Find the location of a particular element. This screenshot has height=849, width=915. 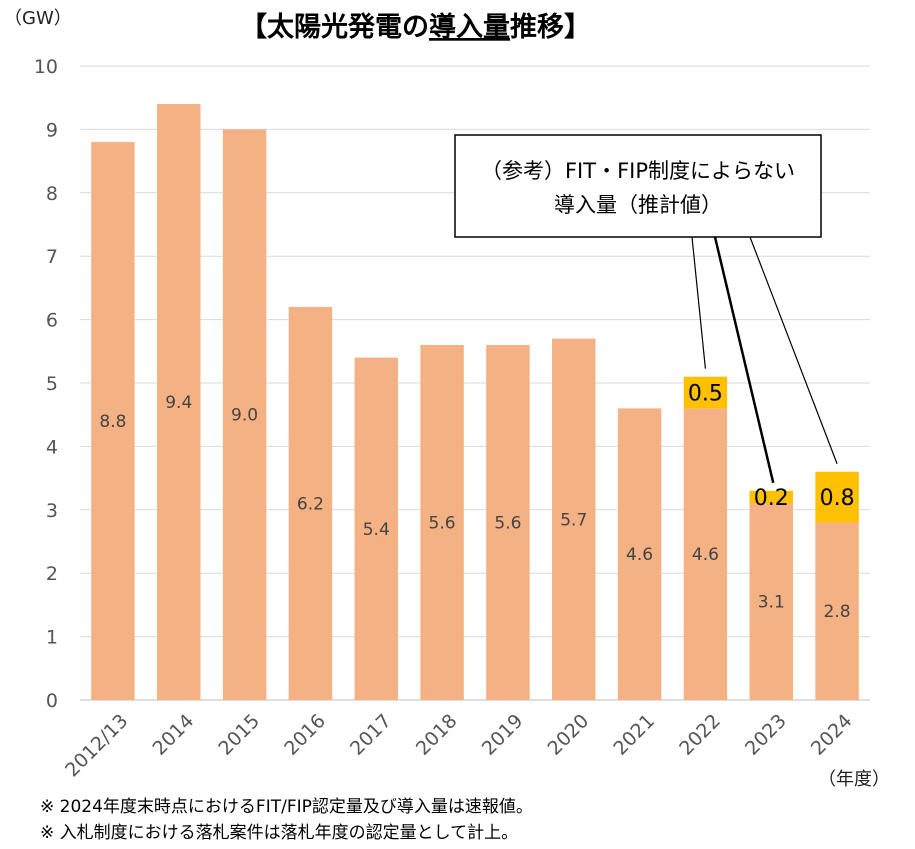

bar-value-label: 9.0 is located at coordinates (244, 416).